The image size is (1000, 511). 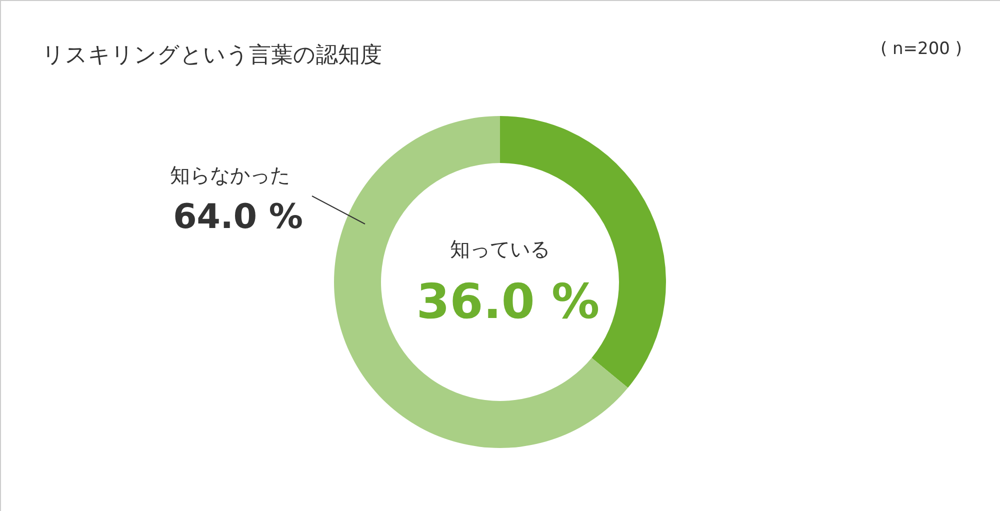 I want to click on slice-label: 知っている, so click(x=500, y=249).